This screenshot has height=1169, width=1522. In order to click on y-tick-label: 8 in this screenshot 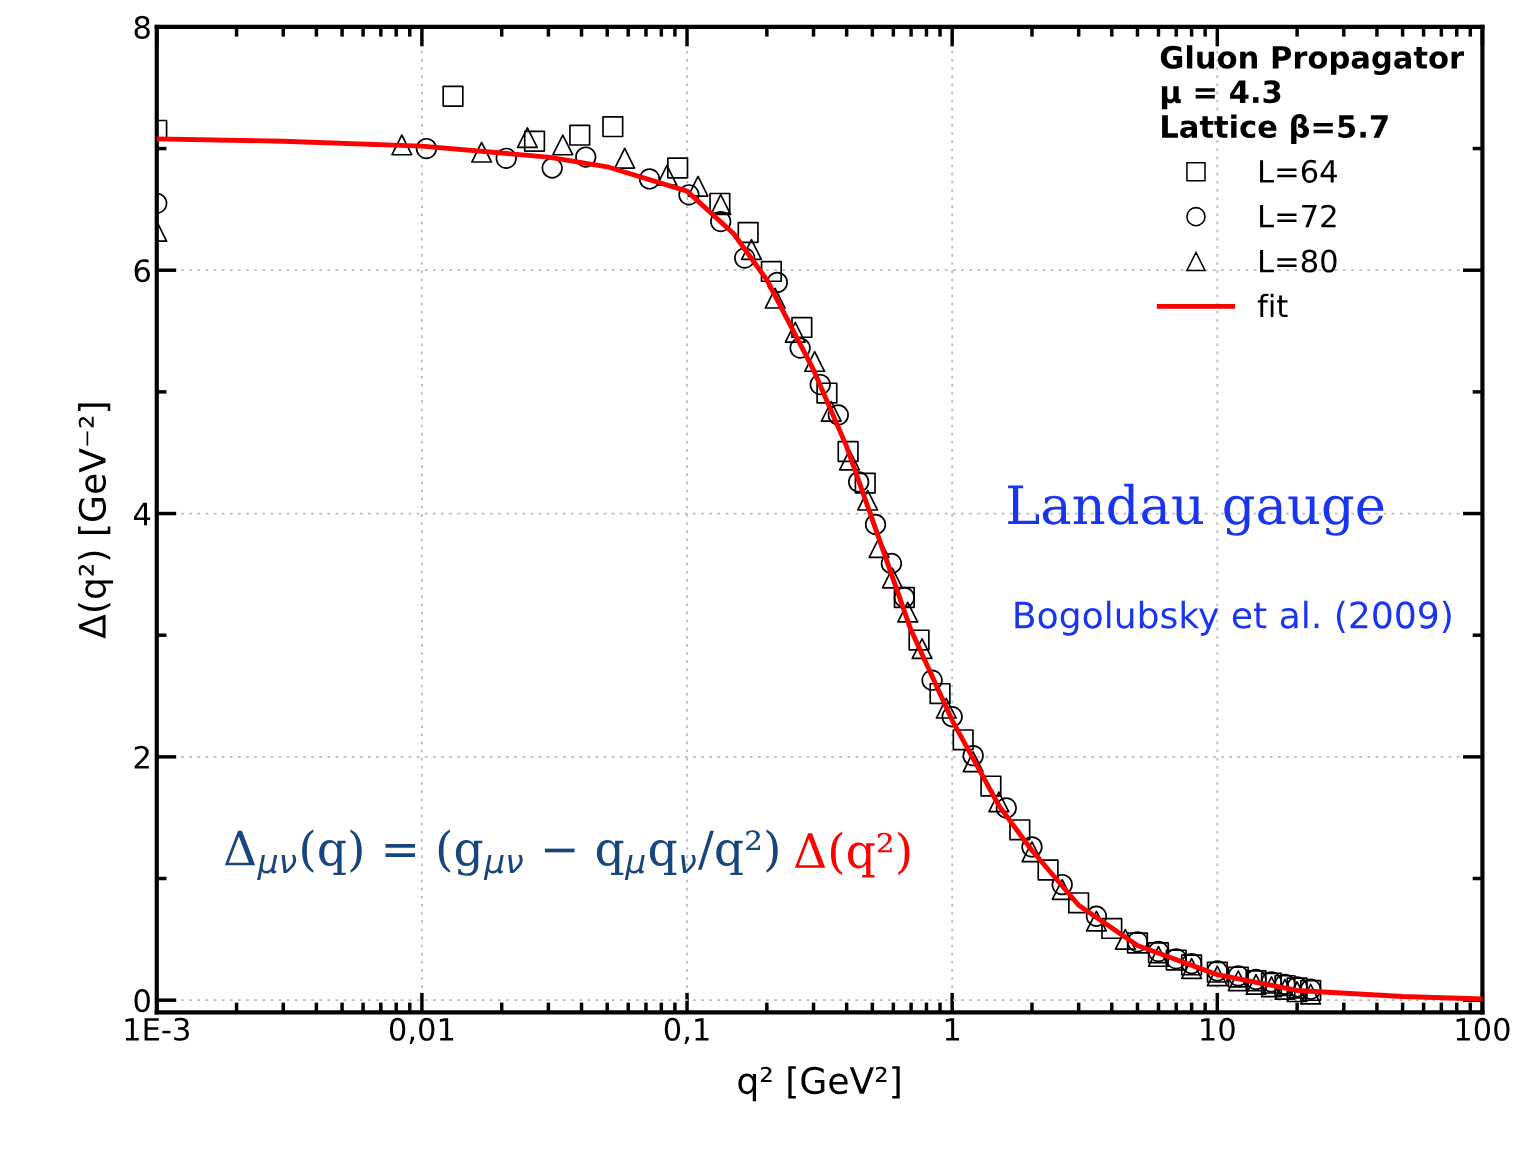, I will do `click(142, 27)`.